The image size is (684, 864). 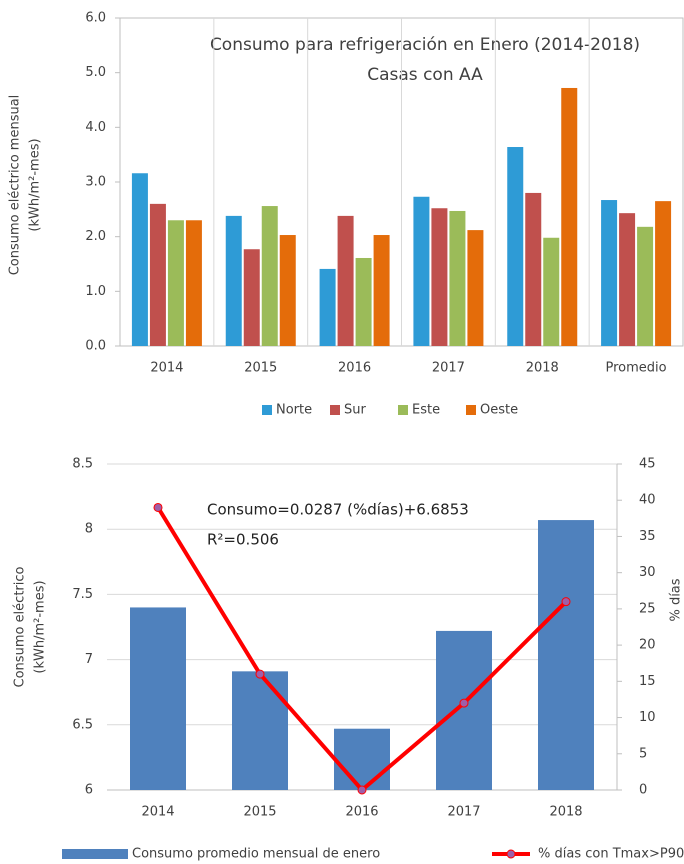 I want to click on y-tick-label: 6.5, so click(x=82, y=724).